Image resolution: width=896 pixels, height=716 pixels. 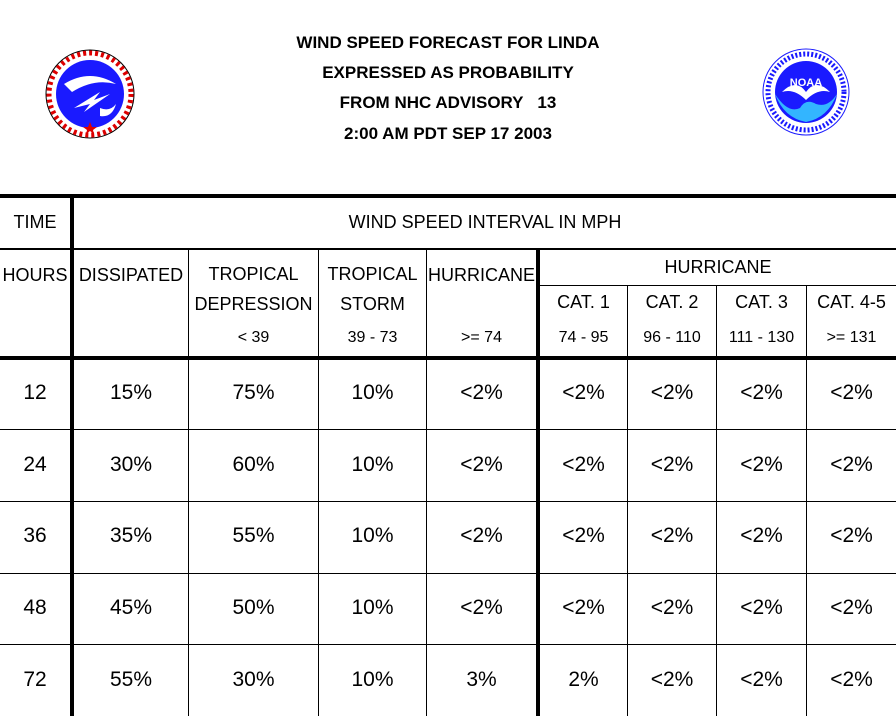 What do you see at coordinates (72, 455) in the screenshot?
I see `time-column-border` at bounding box center [72, 455].